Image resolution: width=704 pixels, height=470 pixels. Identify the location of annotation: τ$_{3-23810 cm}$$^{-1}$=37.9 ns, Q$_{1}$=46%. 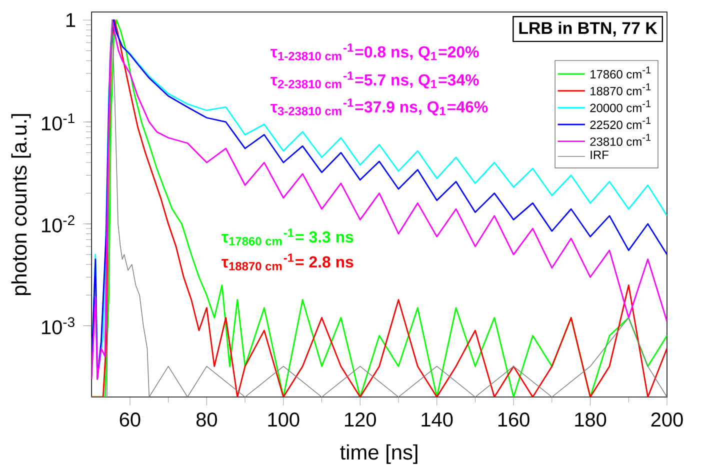
(379, 107).